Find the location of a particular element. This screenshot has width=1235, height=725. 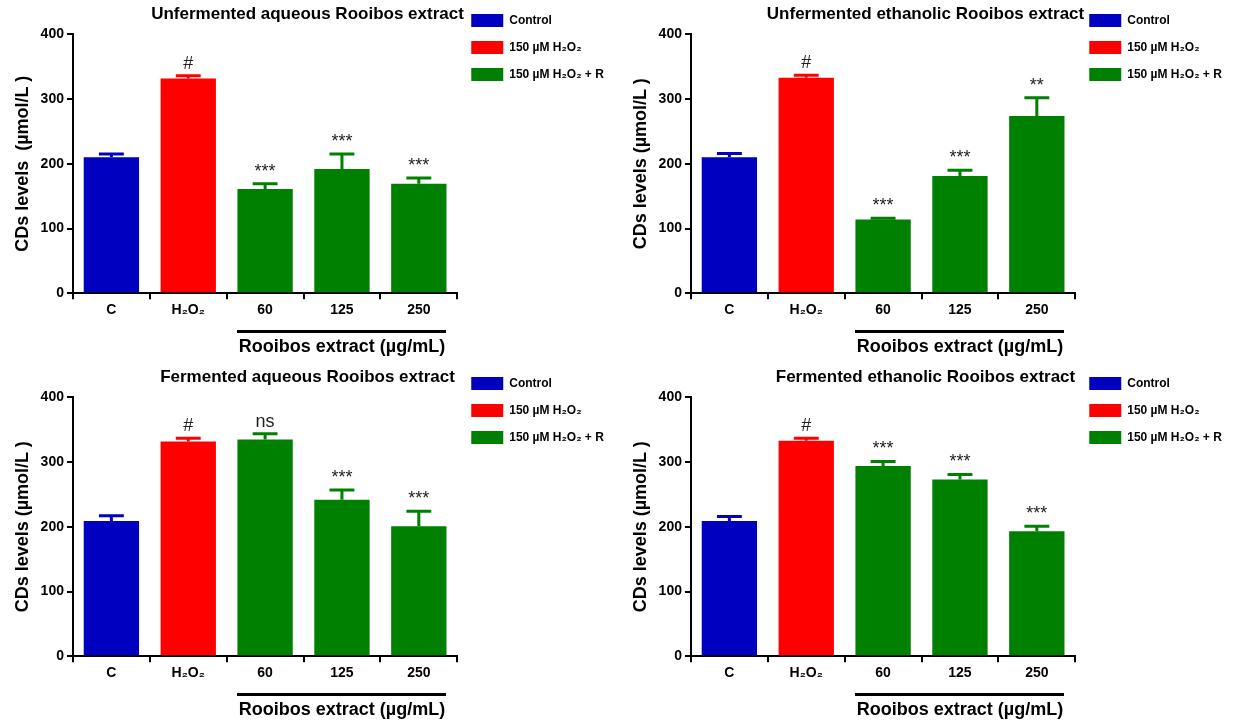

annotation: ** is located at coordinates (1036, 84).